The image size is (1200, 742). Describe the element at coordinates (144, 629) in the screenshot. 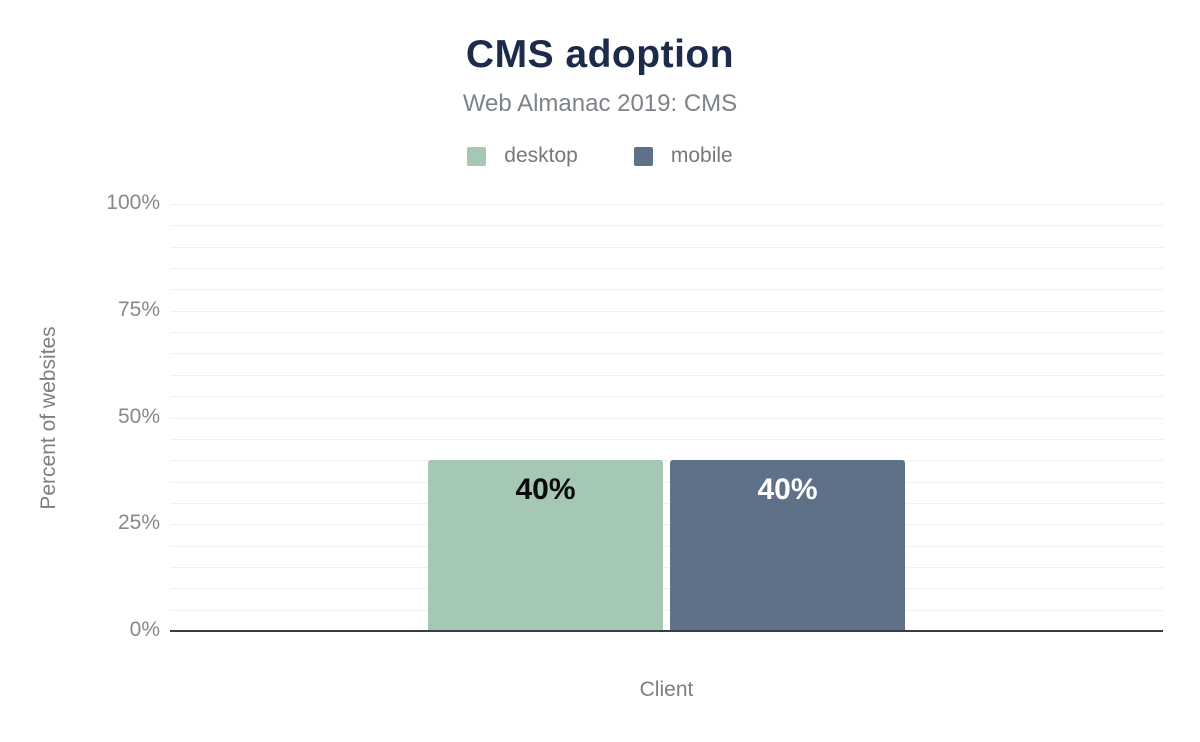

I see `y-tick-label-0%: 0%` at that location.